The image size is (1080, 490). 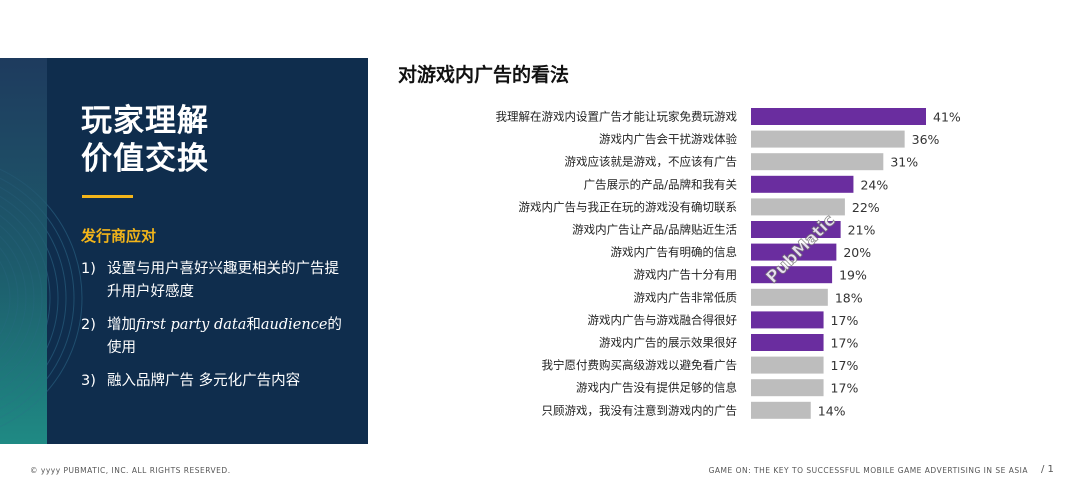 What do you see at coordinates (1047, 469) in the screenshot?
I see `page-number: / 1` at bounding box center [1047, 469].